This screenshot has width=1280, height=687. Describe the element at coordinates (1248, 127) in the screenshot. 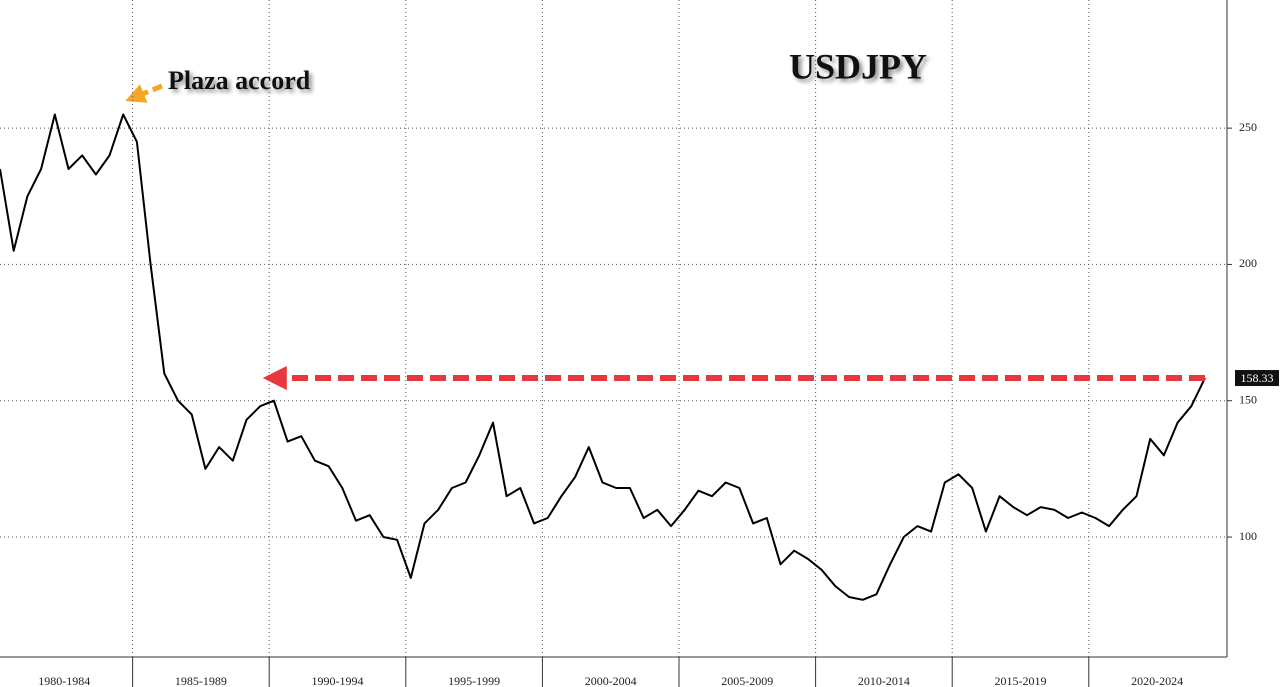

I see `y-tick-label: 250` at that location.